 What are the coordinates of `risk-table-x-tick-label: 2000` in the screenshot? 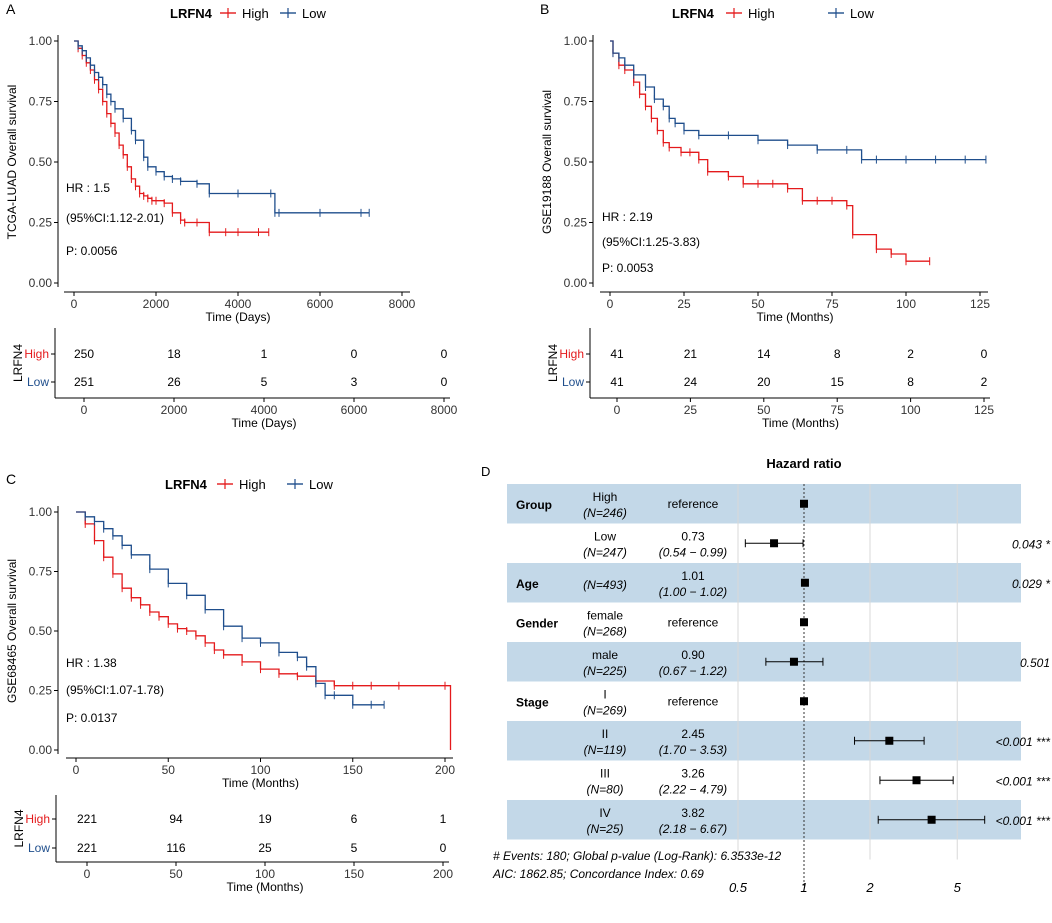 It's located at (174, 410).